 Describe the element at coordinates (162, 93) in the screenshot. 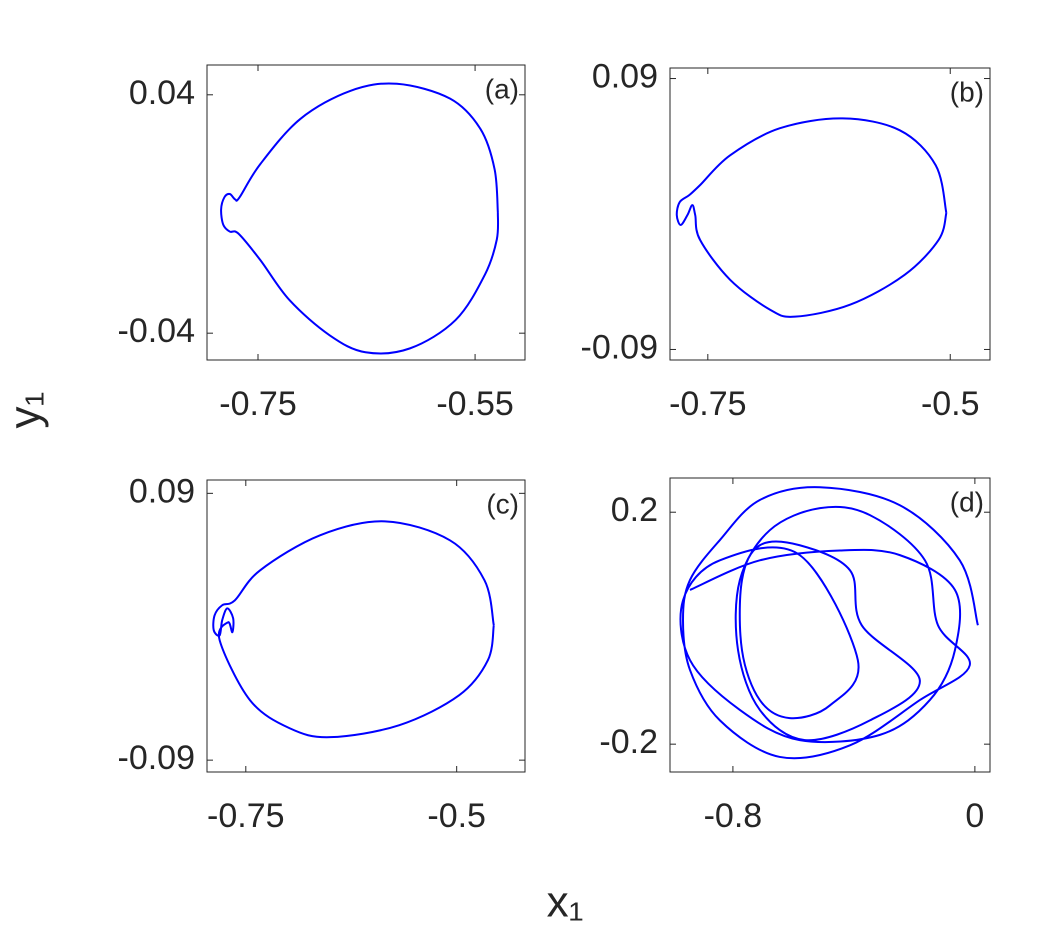

I see `y-tick-label: 0.04` at that location.